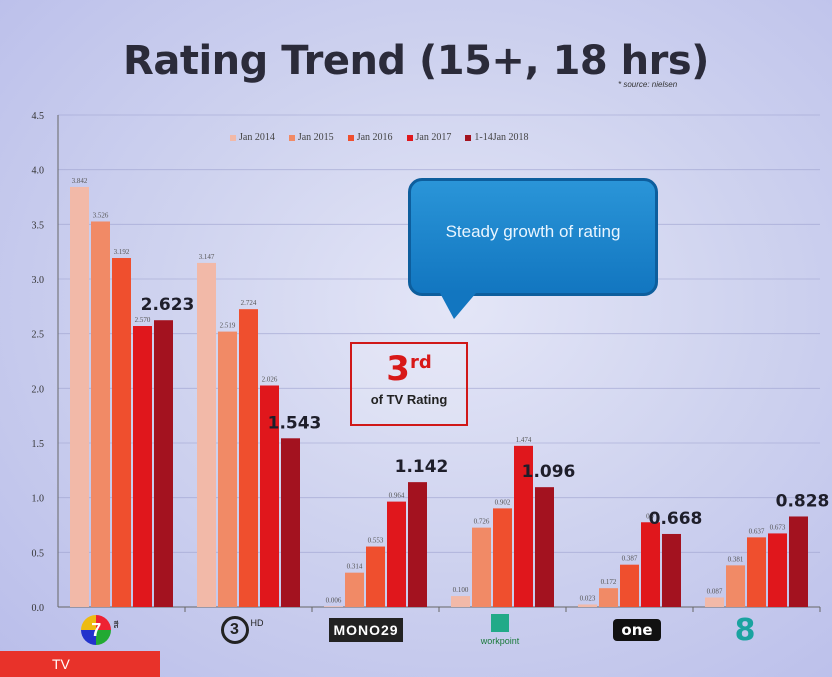  Describe the element at coordinates (397, 496) in the screenshot. I see `data-label: 0.964` at that location.